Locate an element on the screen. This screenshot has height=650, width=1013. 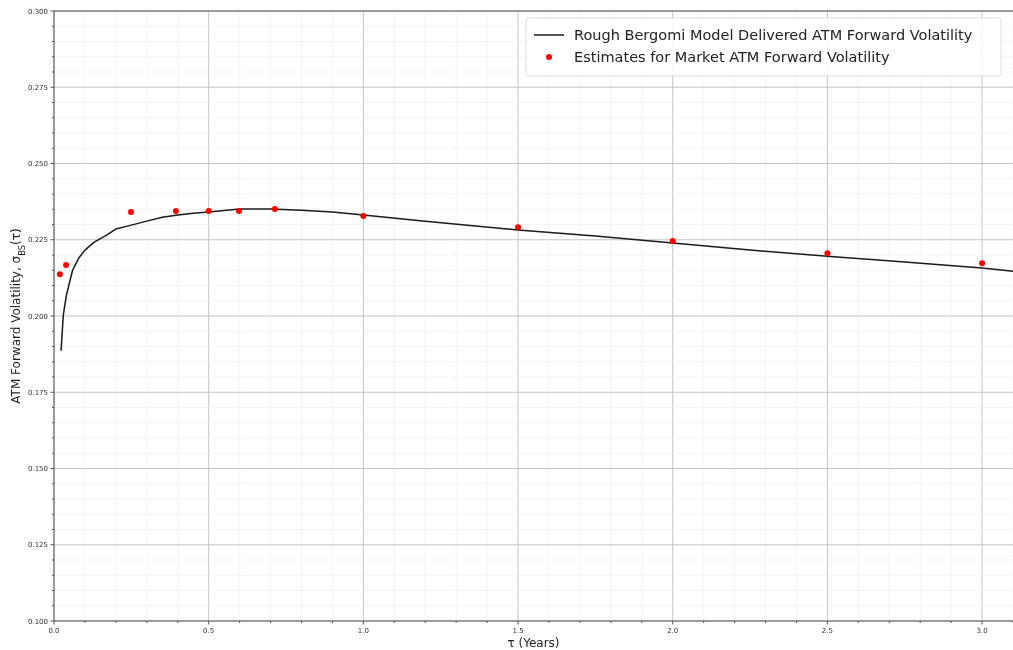
legend-label: Estimates for Market ATM Forward Volatility is located at coordinates (732, 57).